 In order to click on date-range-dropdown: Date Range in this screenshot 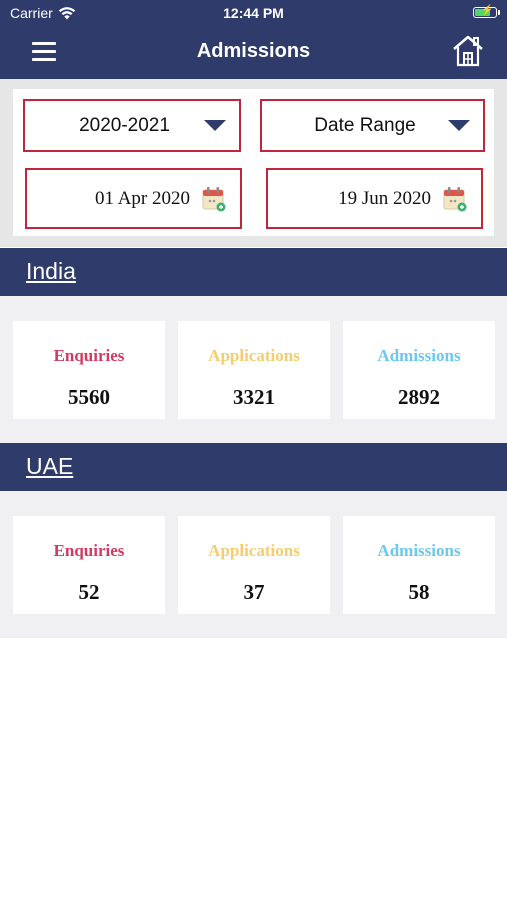, I will do `click(372, 125)`.